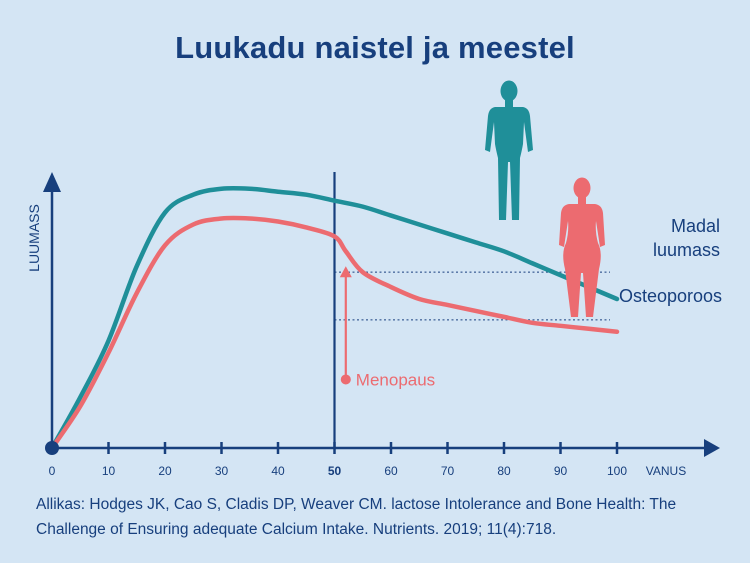 The height and width of the screenshot is (563, 750). Describe the element at coordinates (375, 47) in the screenshot. I see `chart-title: Luukadu naistel ja meestel` at that location.